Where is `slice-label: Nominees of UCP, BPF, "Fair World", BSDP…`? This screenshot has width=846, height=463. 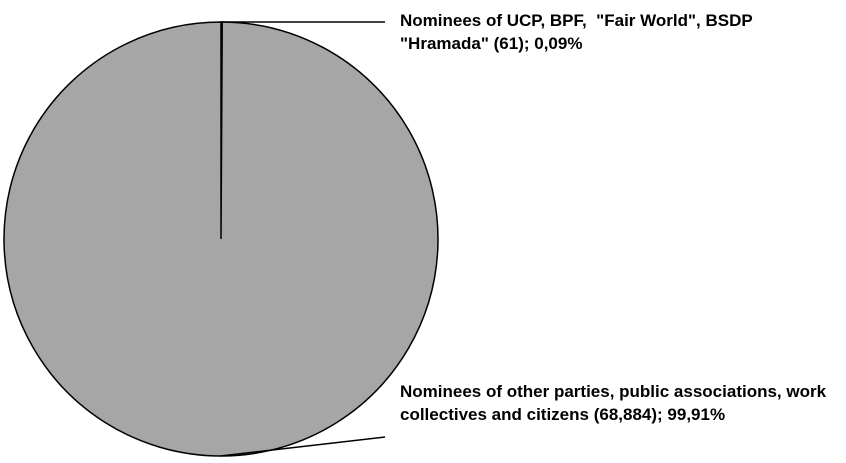
slice-label: Nominees of UCP, BPF, "Fair World", BSDP… is located at coordinates (600, 32).